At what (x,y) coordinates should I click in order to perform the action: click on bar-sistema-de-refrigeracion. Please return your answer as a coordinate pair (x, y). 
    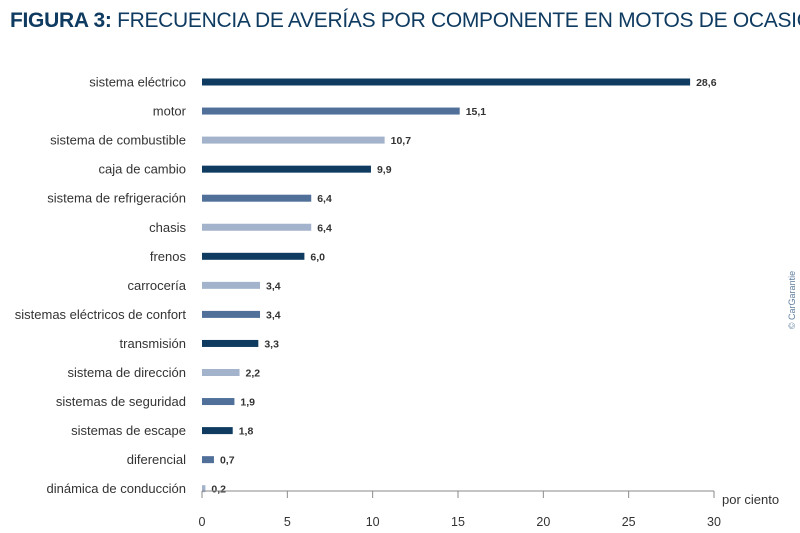
    Looking at the image, I should click on (257, 198).